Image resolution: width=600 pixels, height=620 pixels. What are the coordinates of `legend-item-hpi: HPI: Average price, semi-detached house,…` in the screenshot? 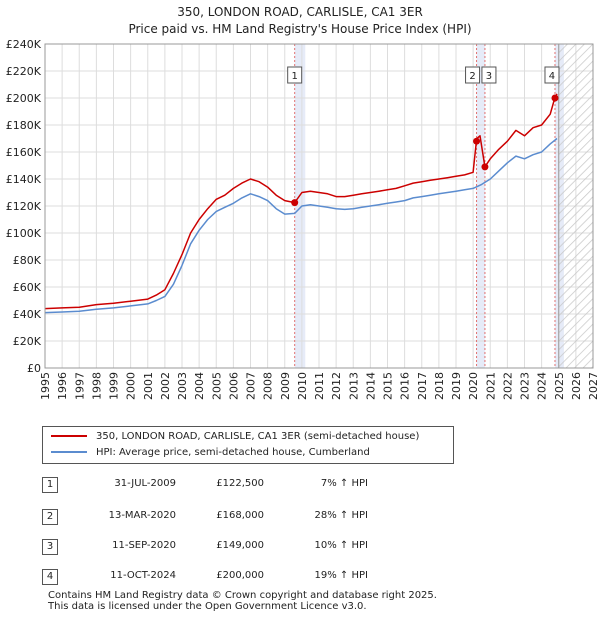 It's located at (210, 453).